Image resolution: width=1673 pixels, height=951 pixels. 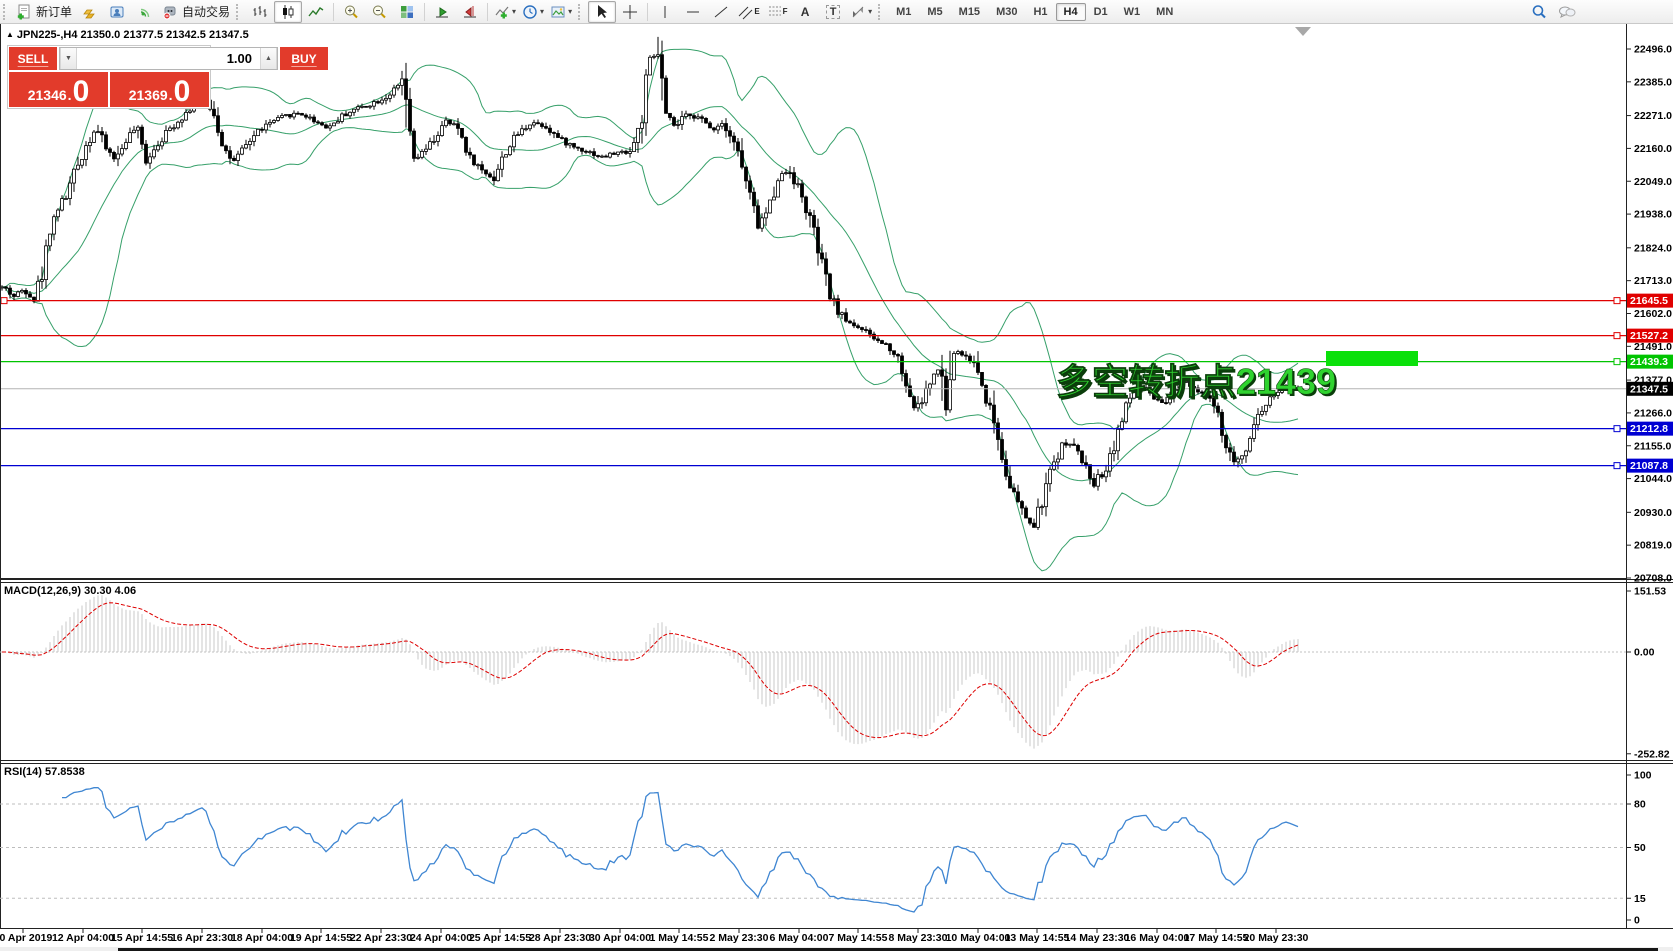 I want to click on search-icon, so click(x=1539, y=12).